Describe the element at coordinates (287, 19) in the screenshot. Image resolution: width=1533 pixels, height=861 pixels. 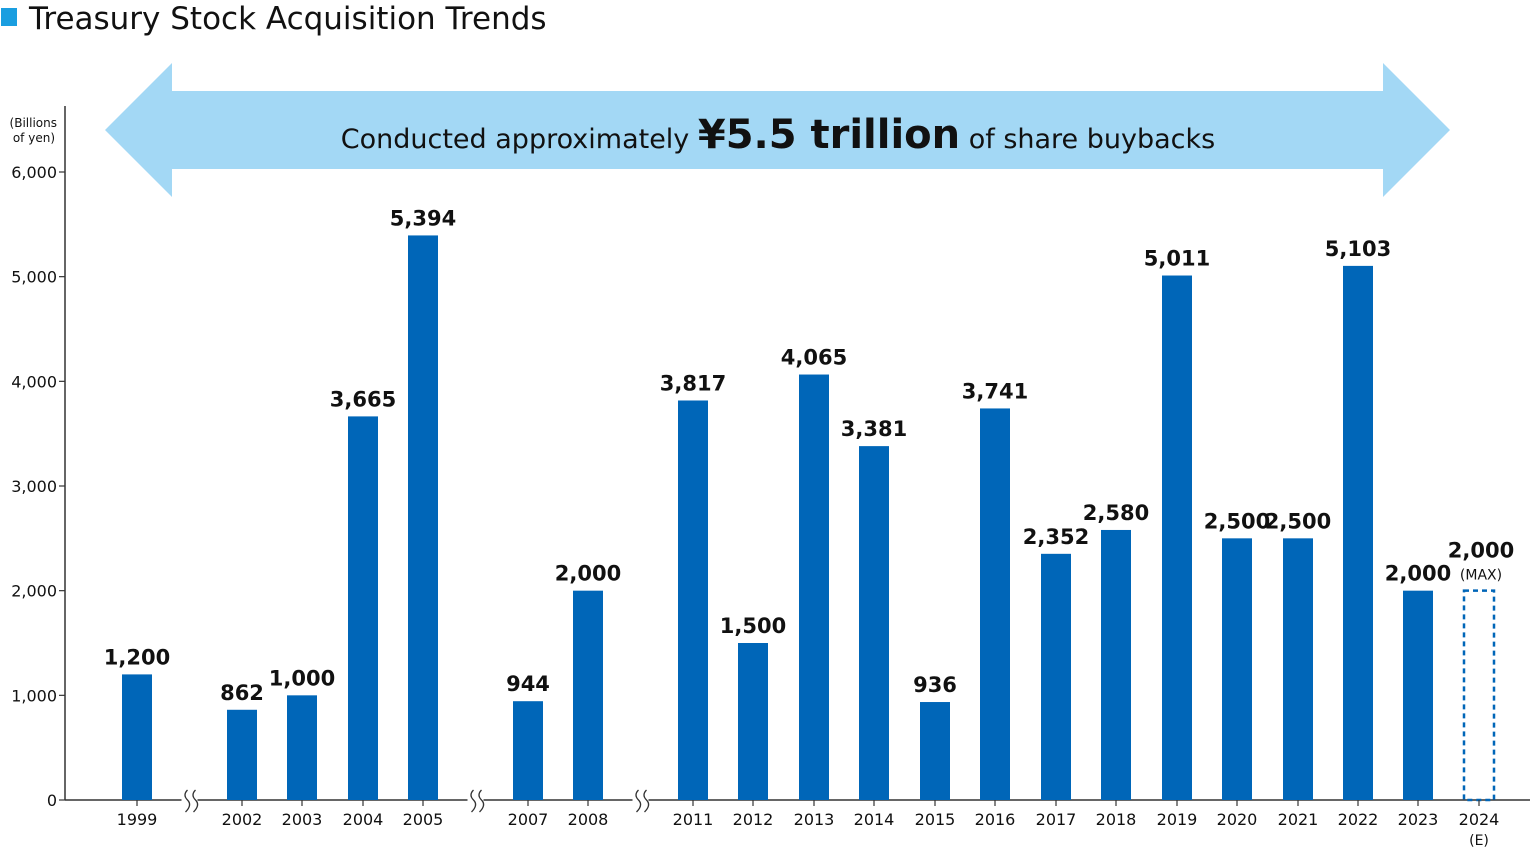
I see `chart-title: Treasury Stock Acquisition Trends` at that location.